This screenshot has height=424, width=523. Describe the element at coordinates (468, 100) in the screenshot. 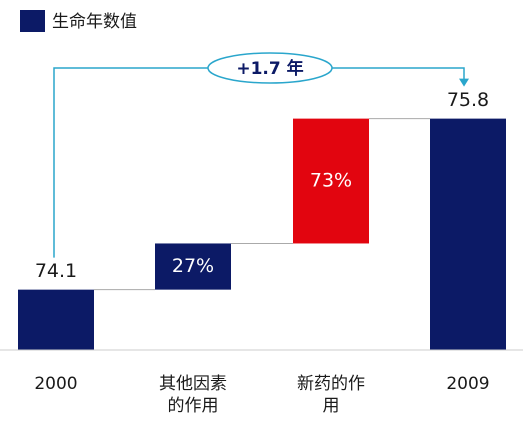

I see `value-label: 75.8` at that location.